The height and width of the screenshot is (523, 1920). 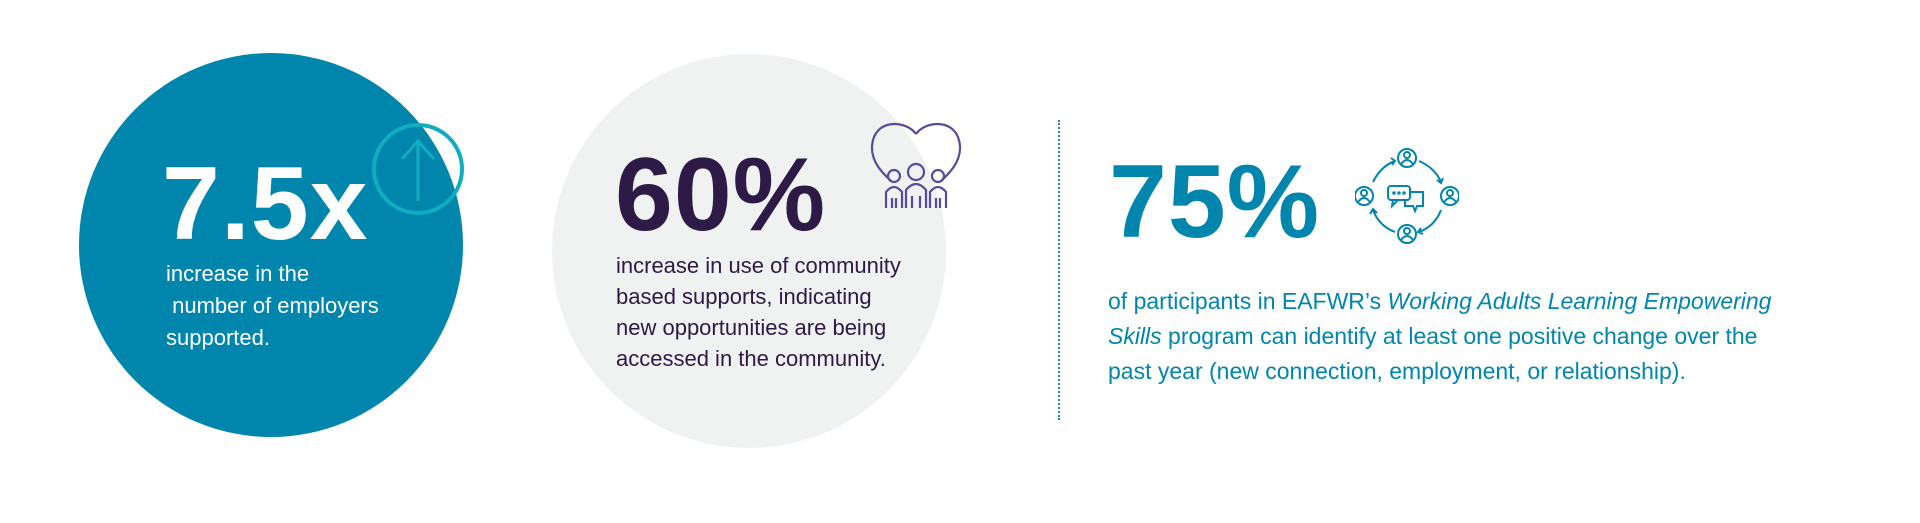 I want to click on stat-value-participants: 75%, so click(x=1215, y=202).